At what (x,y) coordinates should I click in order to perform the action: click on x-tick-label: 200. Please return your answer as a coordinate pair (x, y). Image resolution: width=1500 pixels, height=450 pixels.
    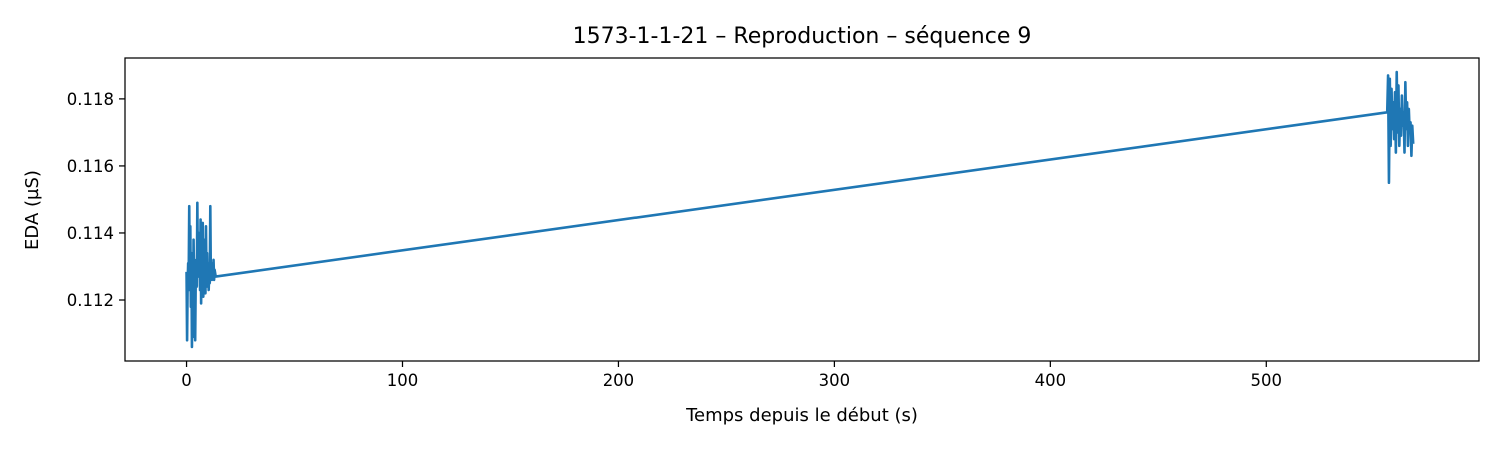
    Looking at the image, I should click on (619, 380).